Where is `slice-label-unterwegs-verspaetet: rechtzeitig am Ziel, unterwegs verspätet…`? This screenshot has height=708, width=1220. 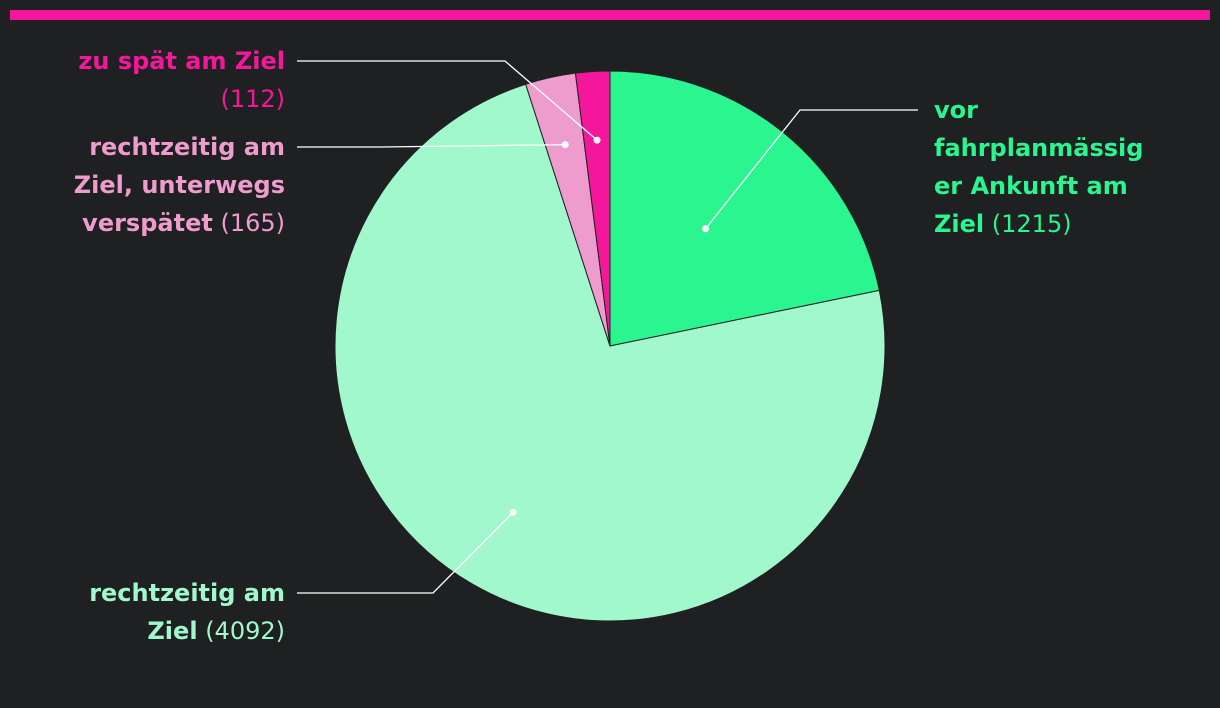 slice-label-unterwegs-verspaetet: rechtzeitig am Ziel, unterwegs verspätet… is located at coordinates (150, 185).